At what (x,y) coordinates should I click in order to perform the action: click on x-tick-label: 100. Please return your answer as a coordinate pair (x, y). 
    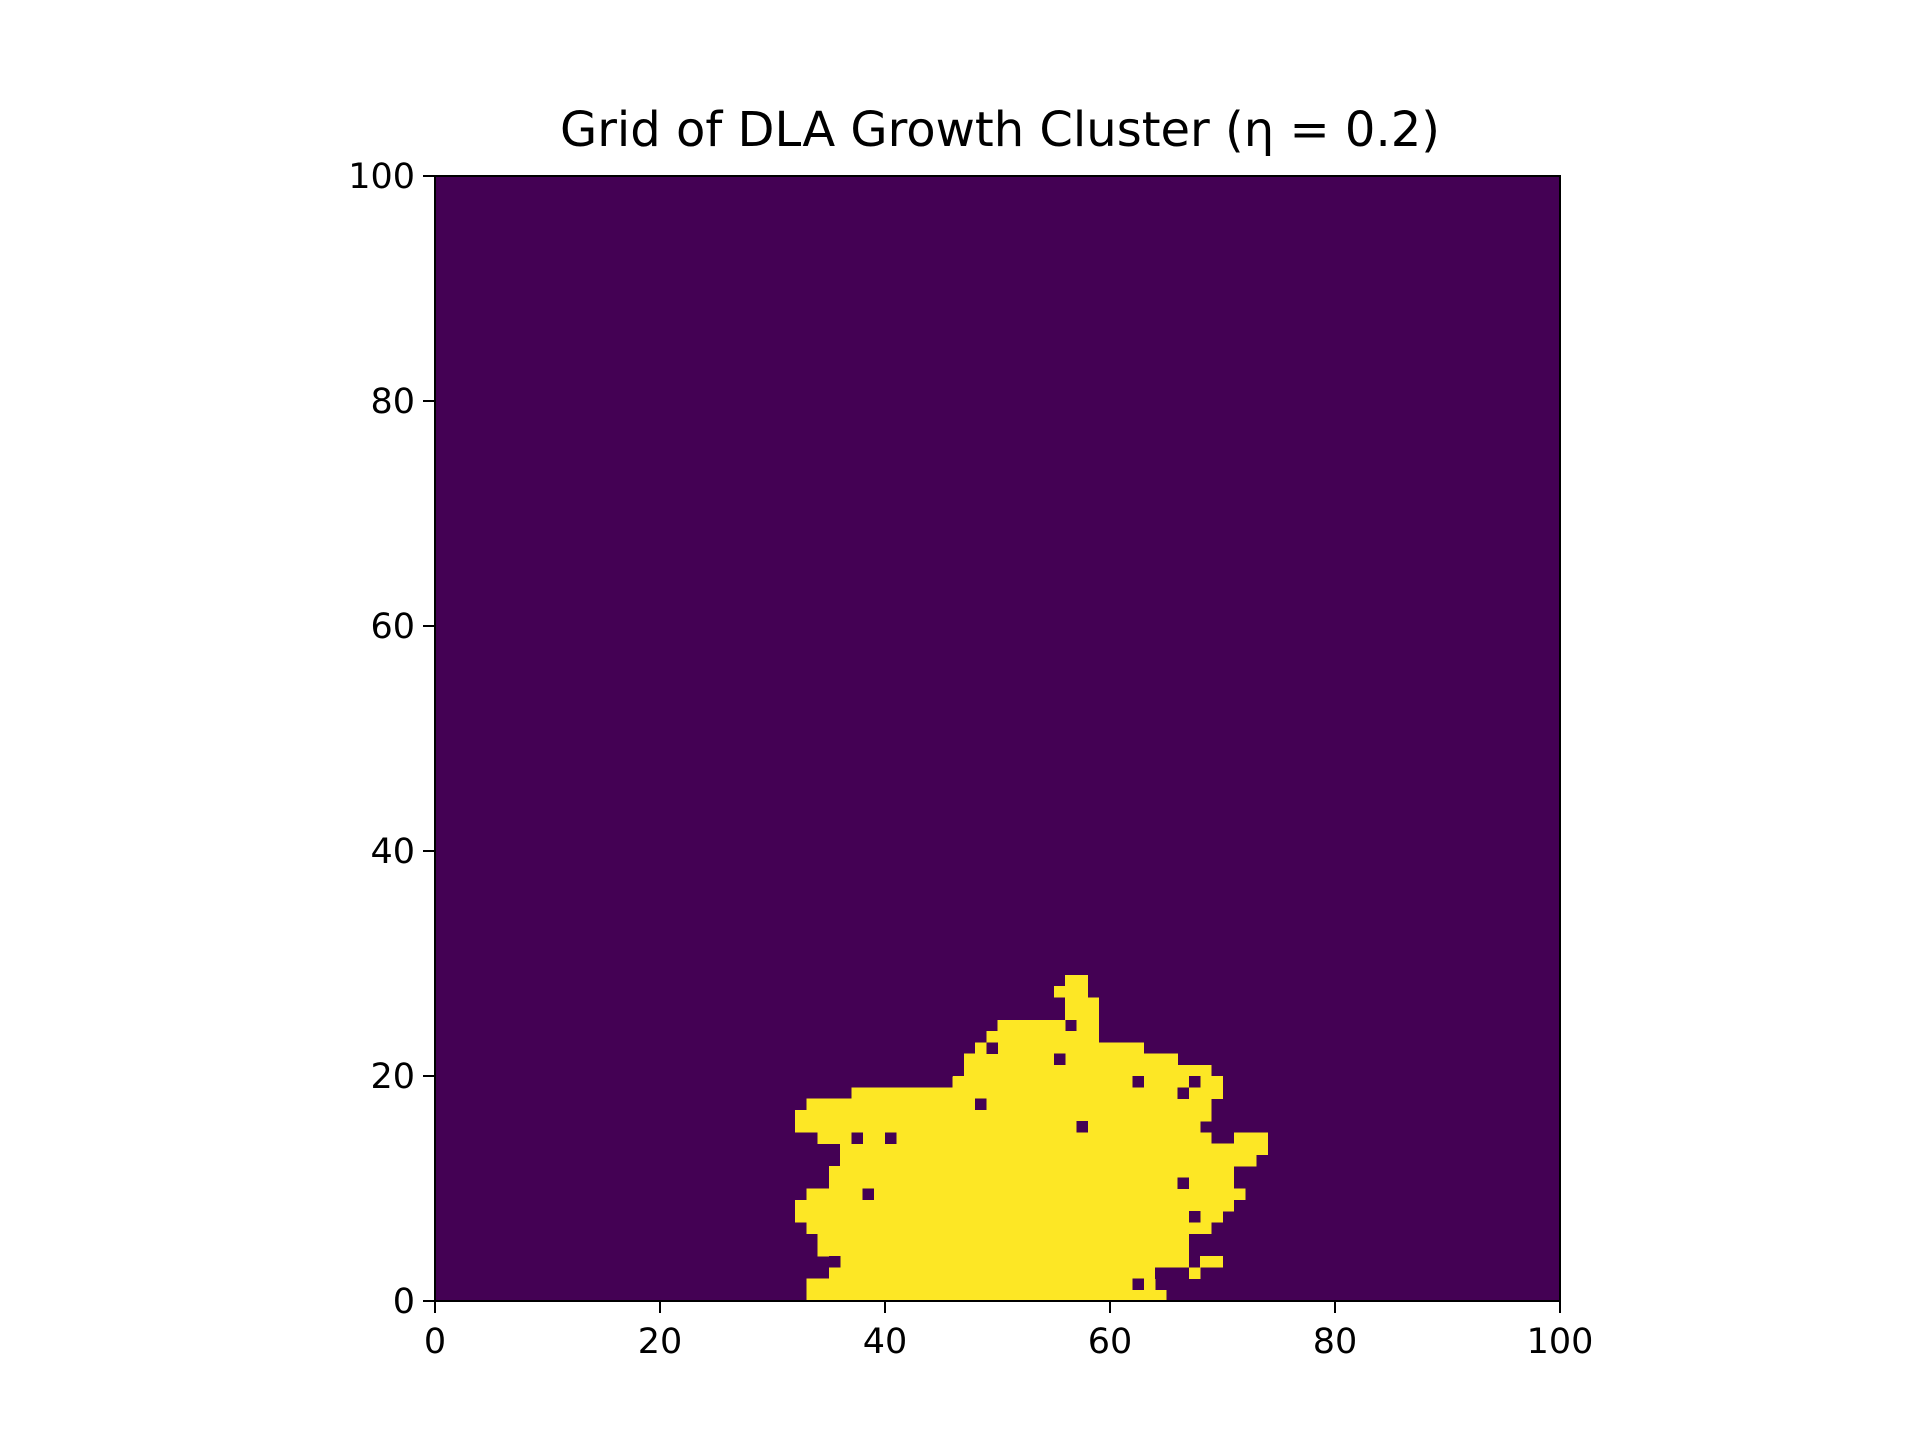
    Looking at the image, I should click on (1560, 1342).